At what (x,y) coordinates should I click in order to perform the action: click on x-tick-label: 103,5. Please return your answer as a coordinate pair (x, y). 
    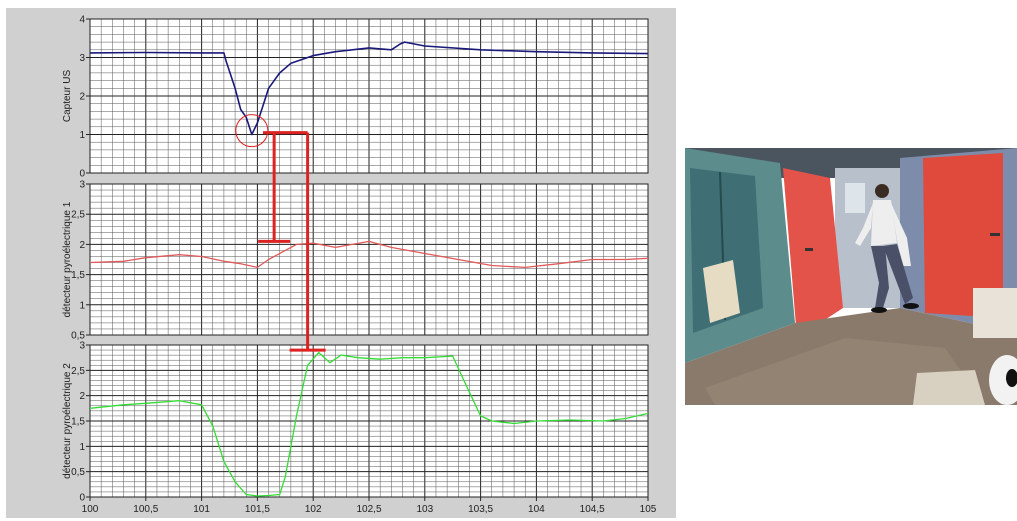
    Looking at the image, I should click on (480, 509).